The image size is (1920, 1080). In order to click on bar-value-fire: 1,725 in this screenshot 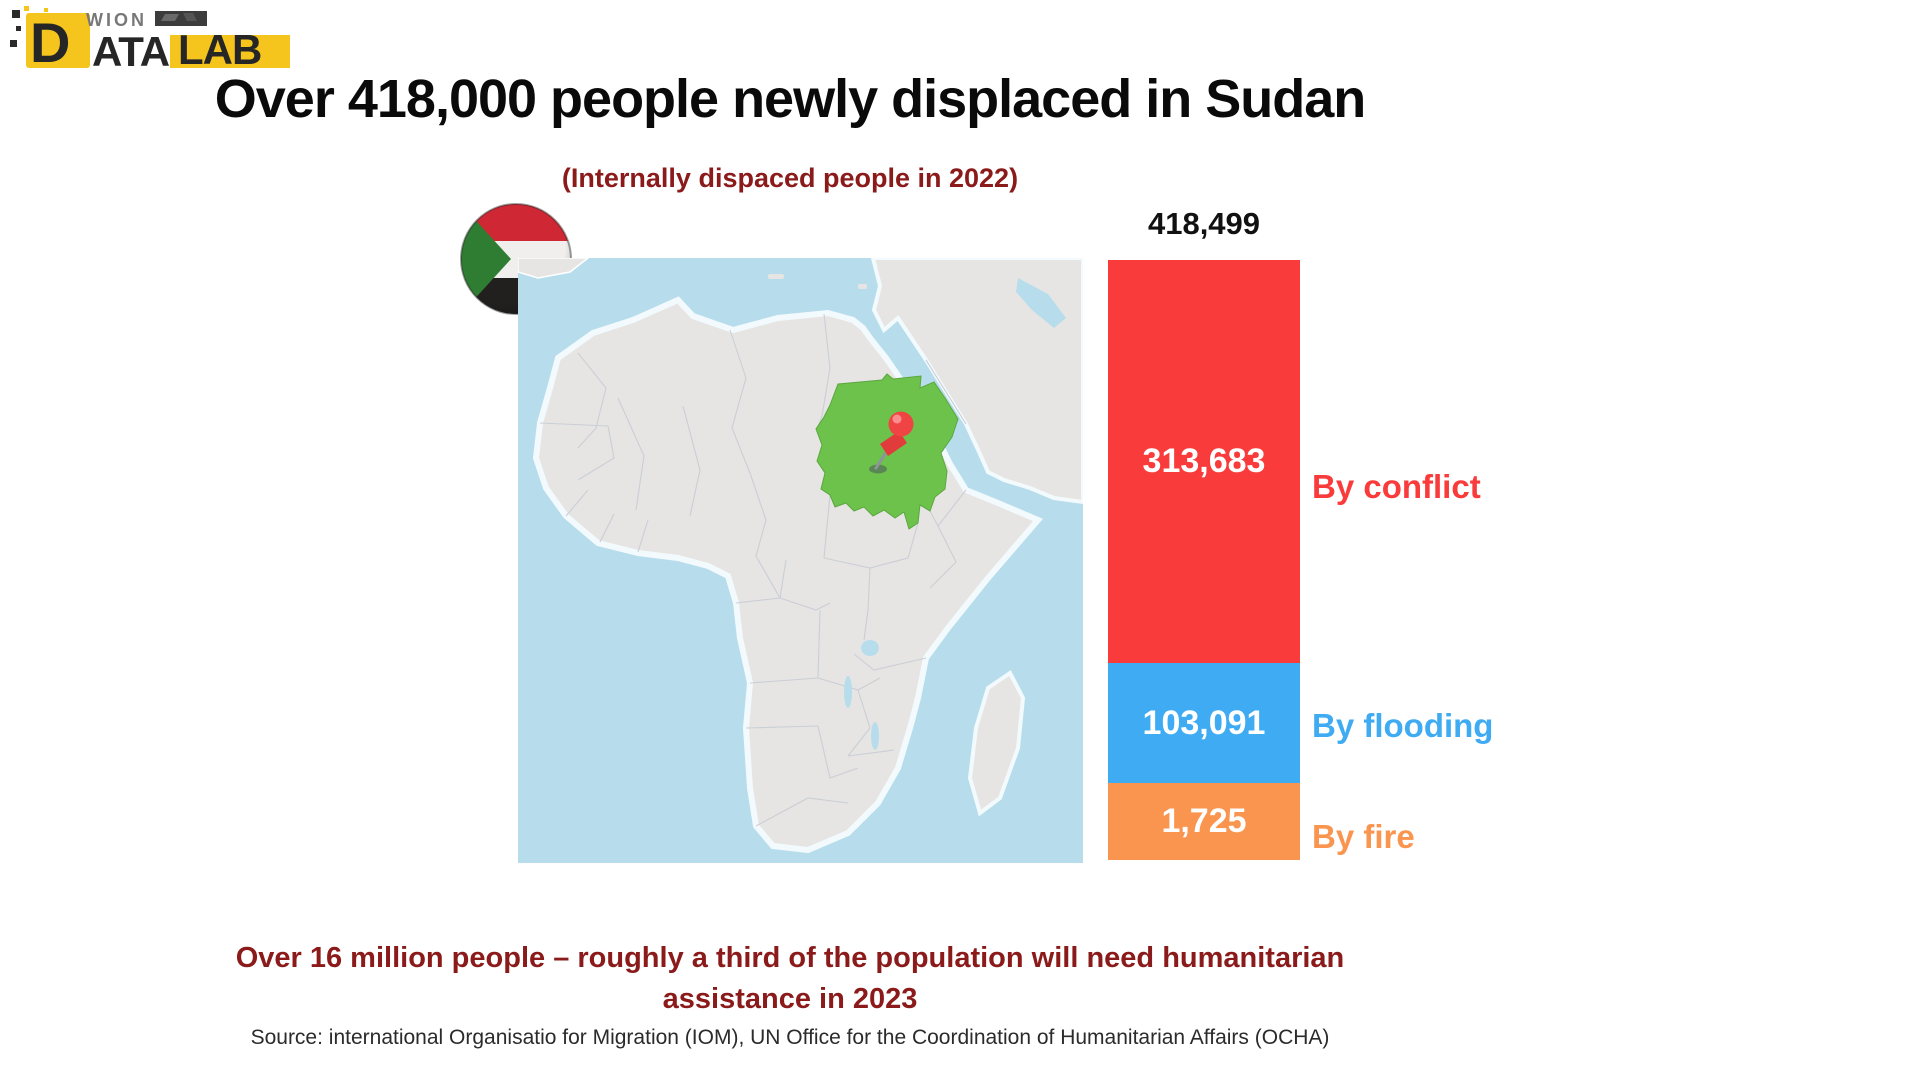, I will do `click(1204, 821)`.